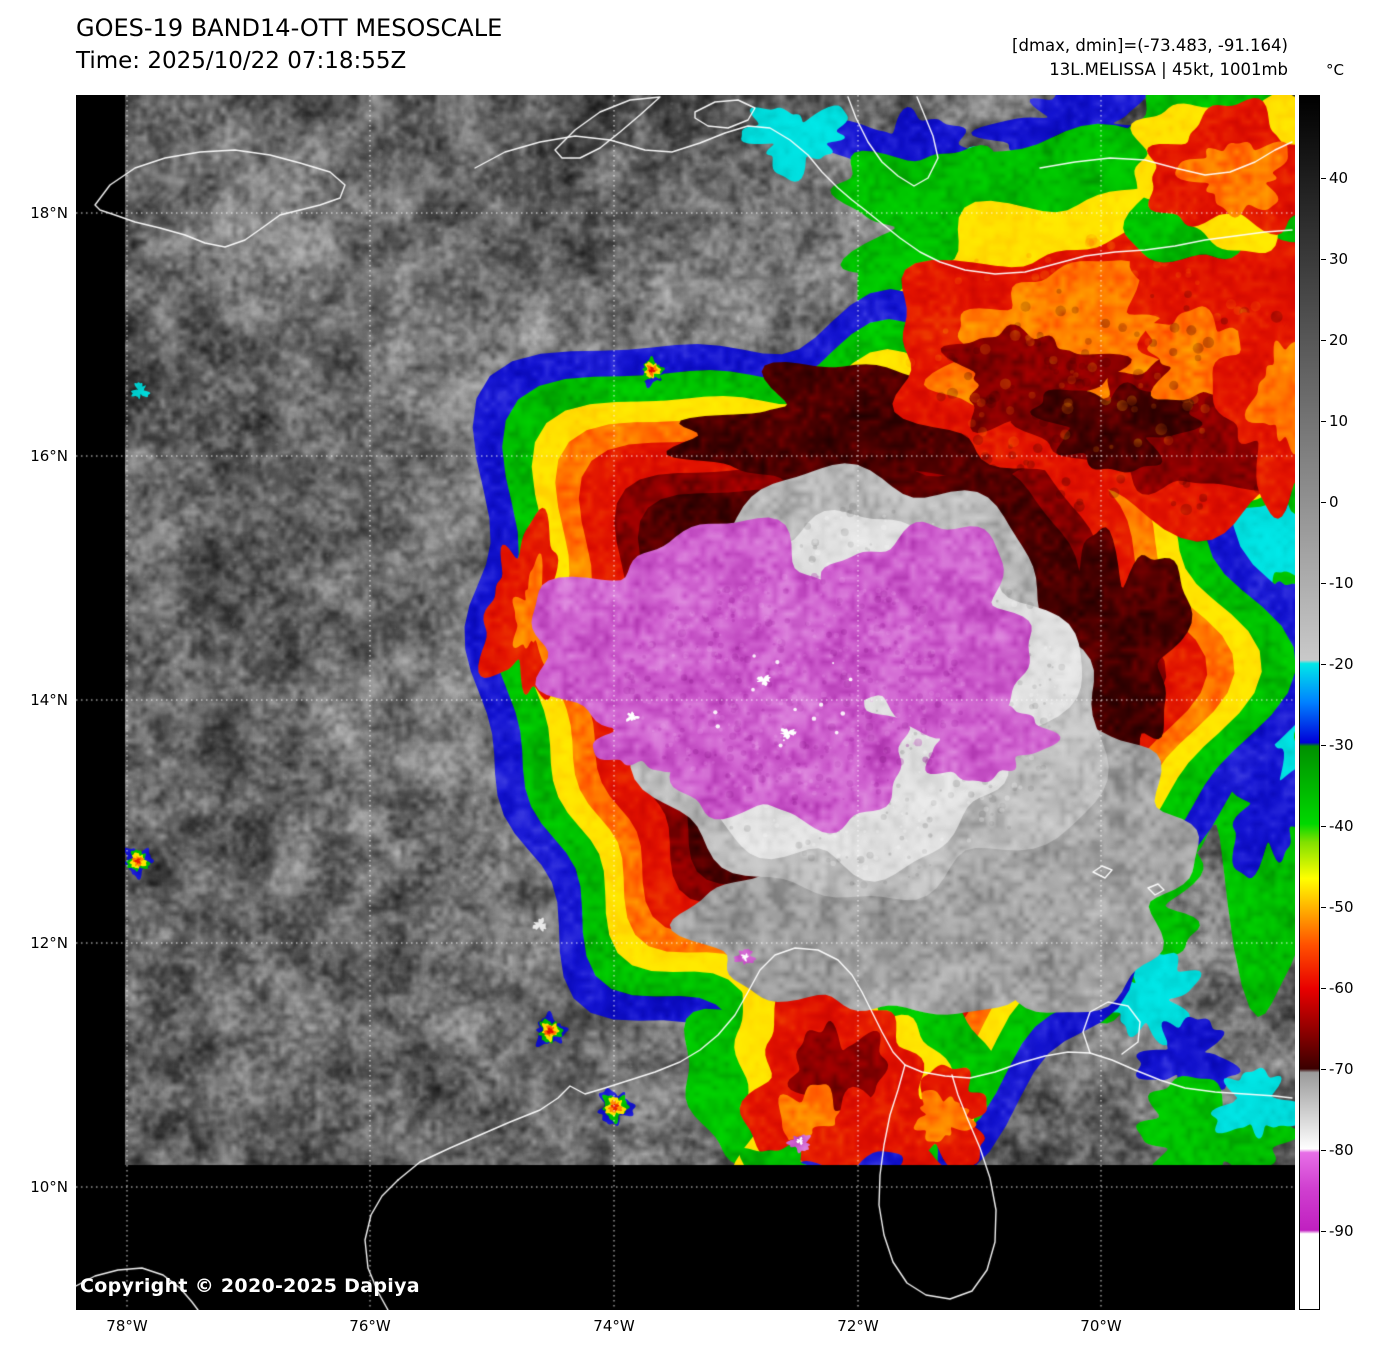  Describe the element at coordinates (250, 1286) in the screenshot. I see `copyright-watermark: Copyright © 2020-2025 Dapiya` at that location.